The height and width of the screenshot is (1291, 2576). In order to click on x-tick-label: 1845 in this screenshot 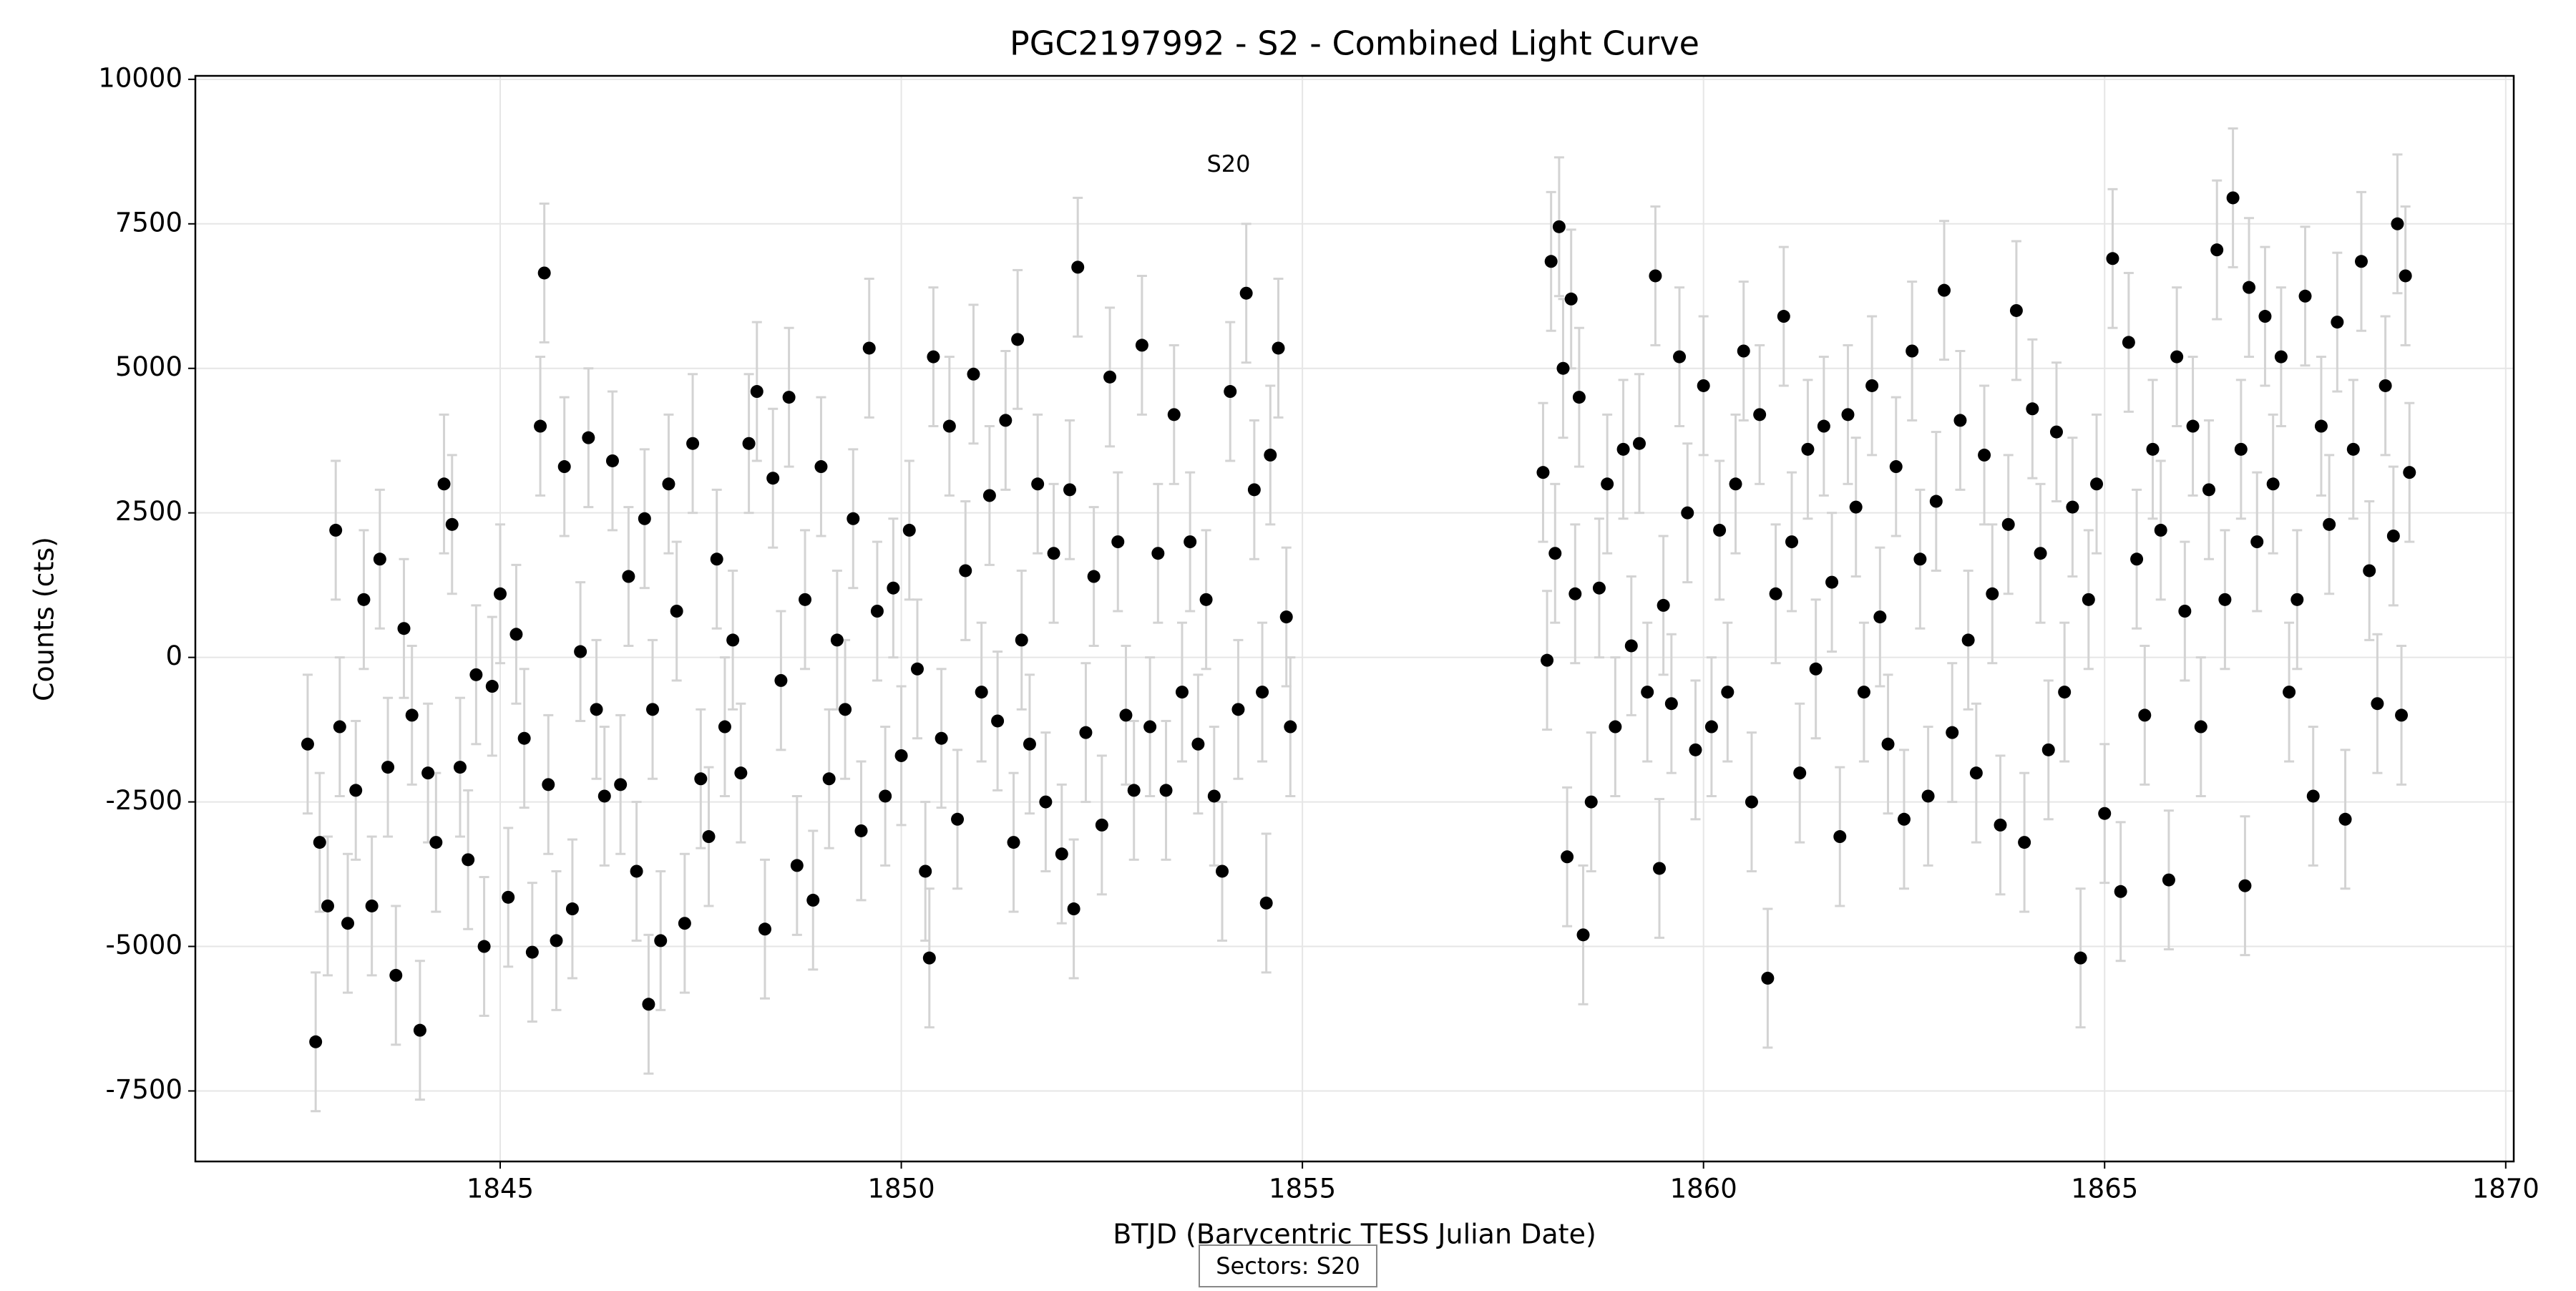, I will do `click(500, 1189)`.